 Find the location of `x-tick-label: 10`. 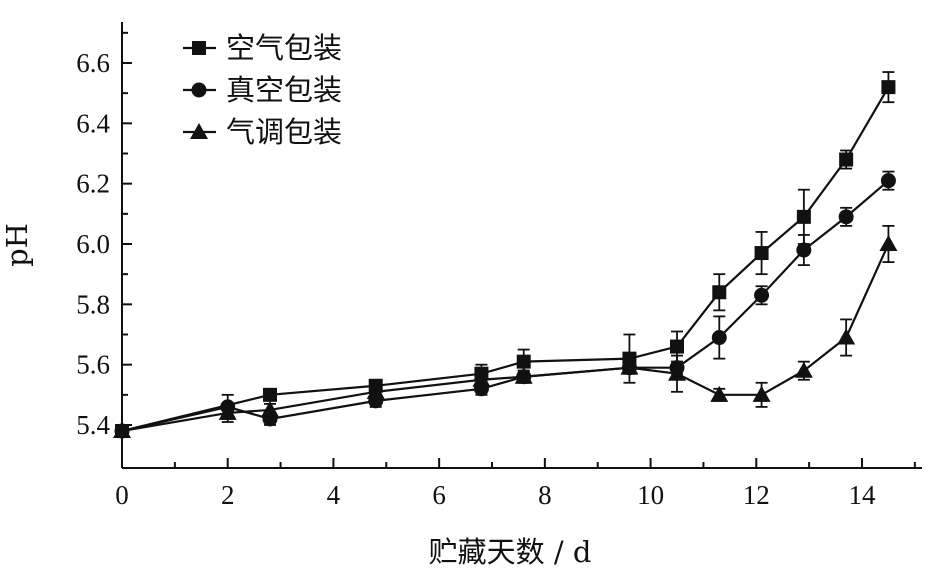

x-tick-label: 10 is located at coordinates (650, 495).